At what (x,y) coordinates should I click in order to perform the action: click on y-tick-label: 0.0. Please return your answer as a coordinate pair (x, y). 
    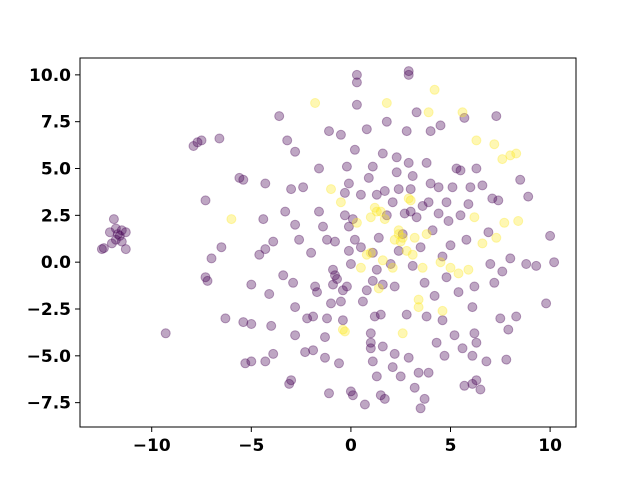
    Looking at the image, I should click on (56, 263).